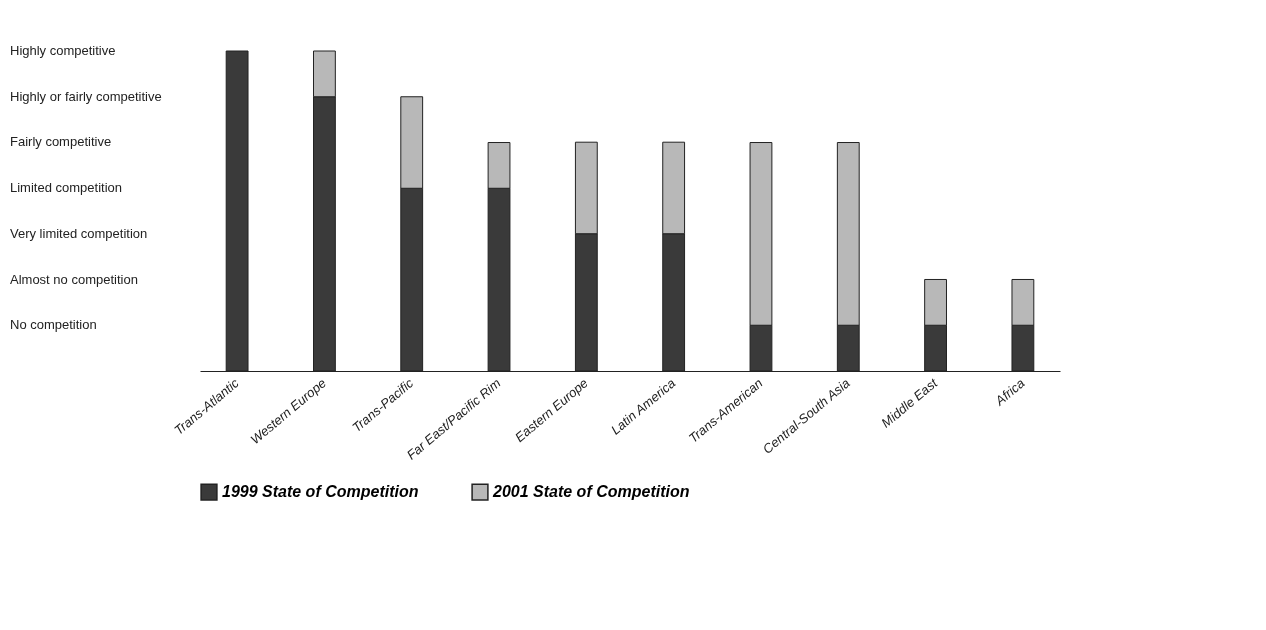 This screenshot has width=1266, height=630. I want to click on text: Limited competition, so click(66, 188).